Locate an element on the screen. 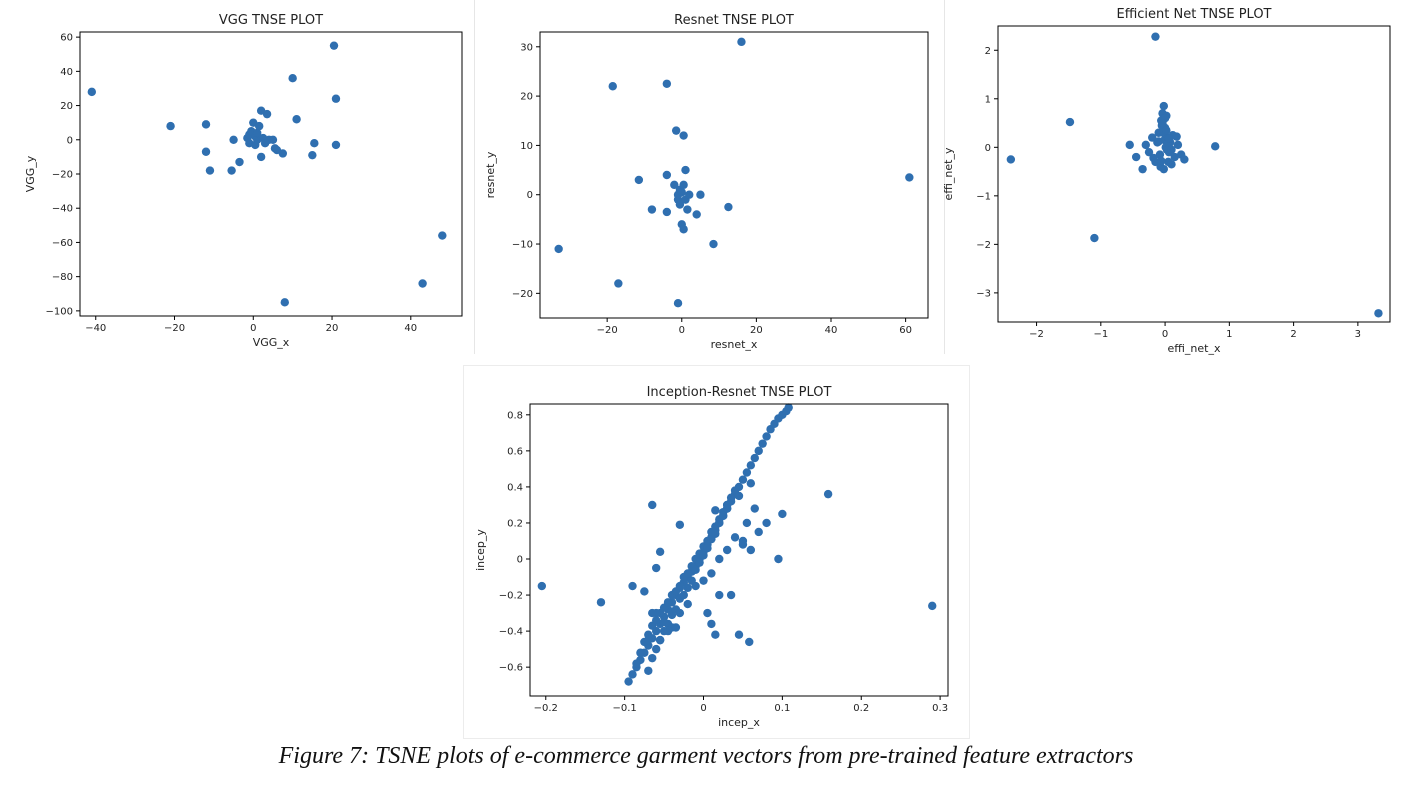  y-tick-label: 40 is located at coordinates (66, 72).